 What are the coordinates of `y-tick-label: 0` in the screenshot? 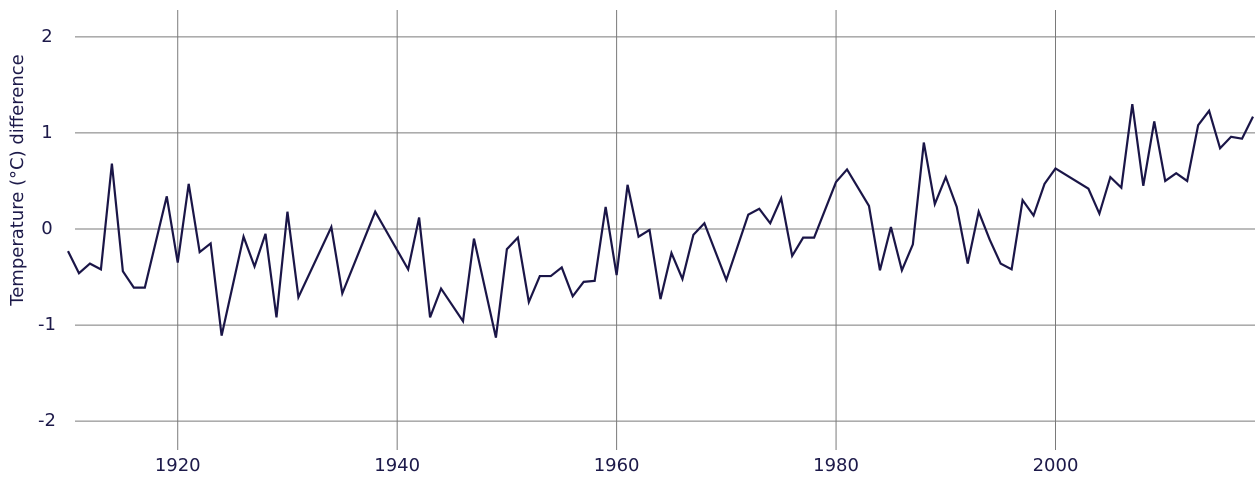 It's located at (46, 228).